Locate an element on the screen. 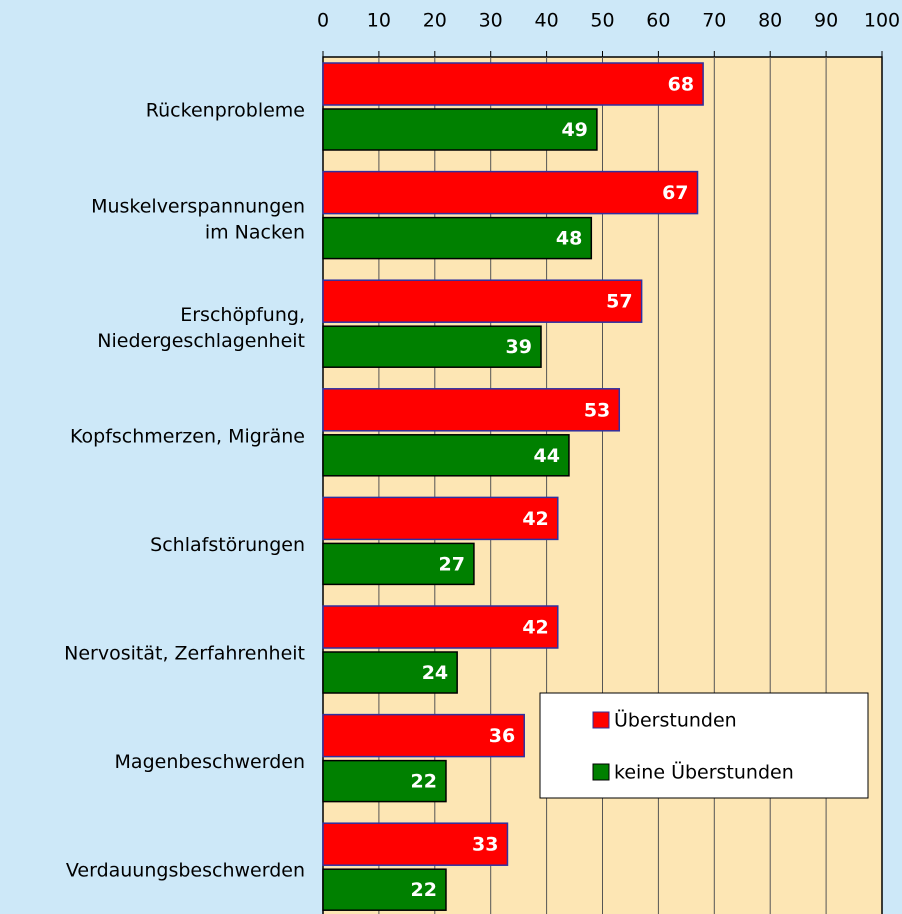  value-label: 53 is located at coordinates (597, 410).